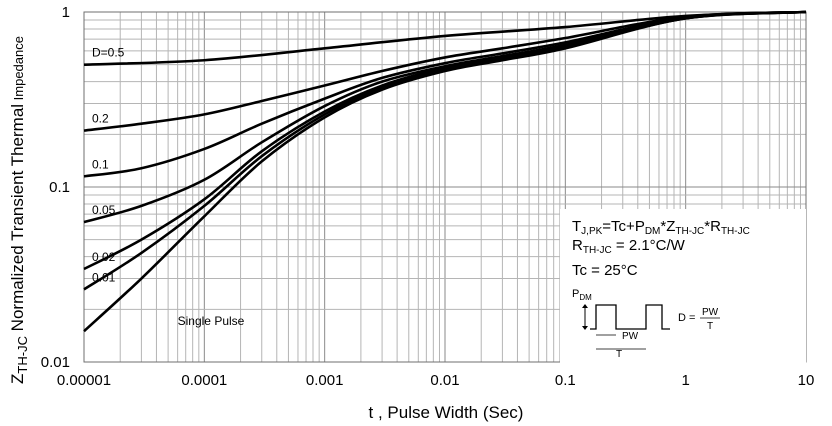 The image size is (832, 426). I want to click on curve-label: 0.1, so click(100, 164).